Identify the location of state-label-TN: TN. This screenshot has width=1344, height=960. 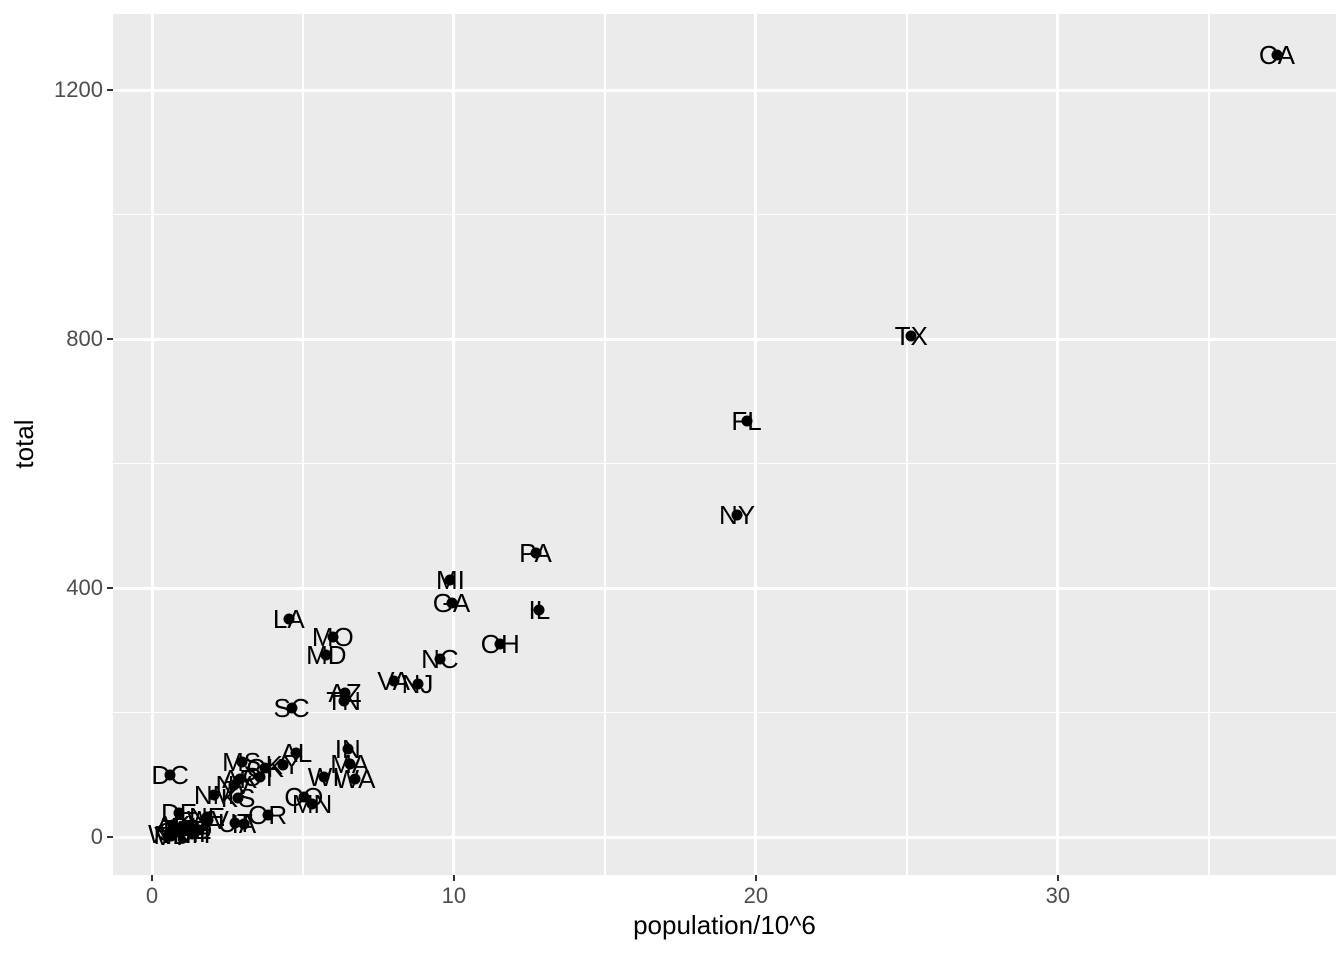
(343, 700).